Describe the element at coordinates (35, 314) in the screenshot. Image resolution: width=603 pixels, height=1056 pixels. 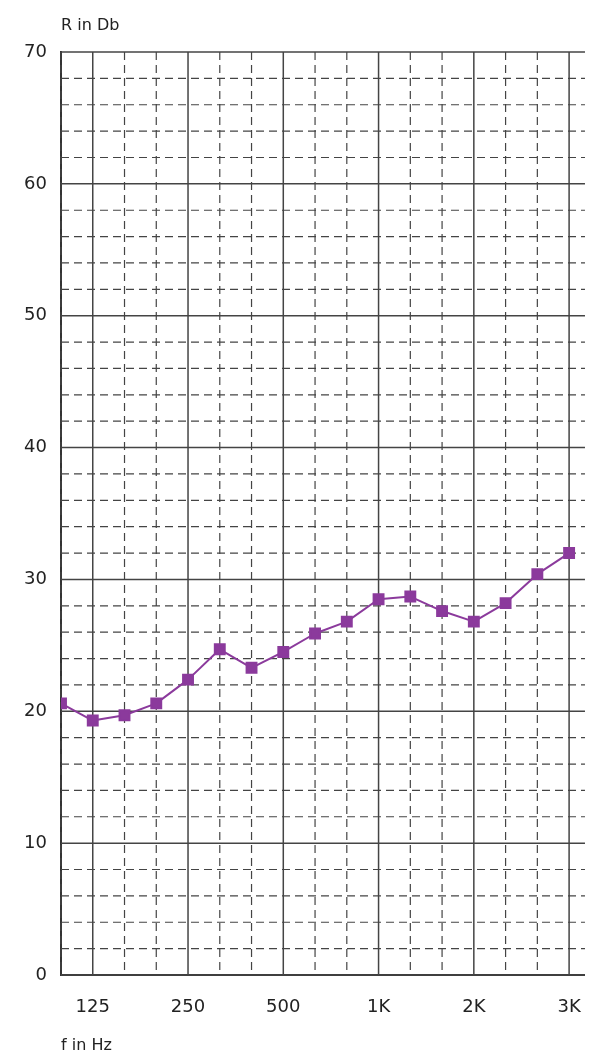
I see `y-tick-label: 50` at that location.